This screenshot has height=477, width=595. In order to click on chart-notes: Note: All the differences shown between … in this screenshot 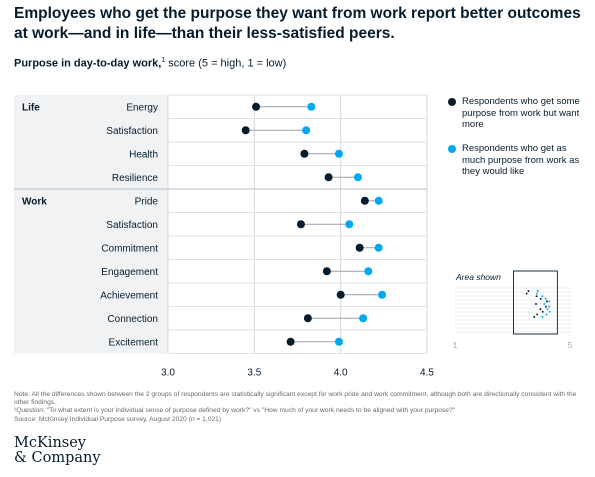, I will do `click(299, 407)`.